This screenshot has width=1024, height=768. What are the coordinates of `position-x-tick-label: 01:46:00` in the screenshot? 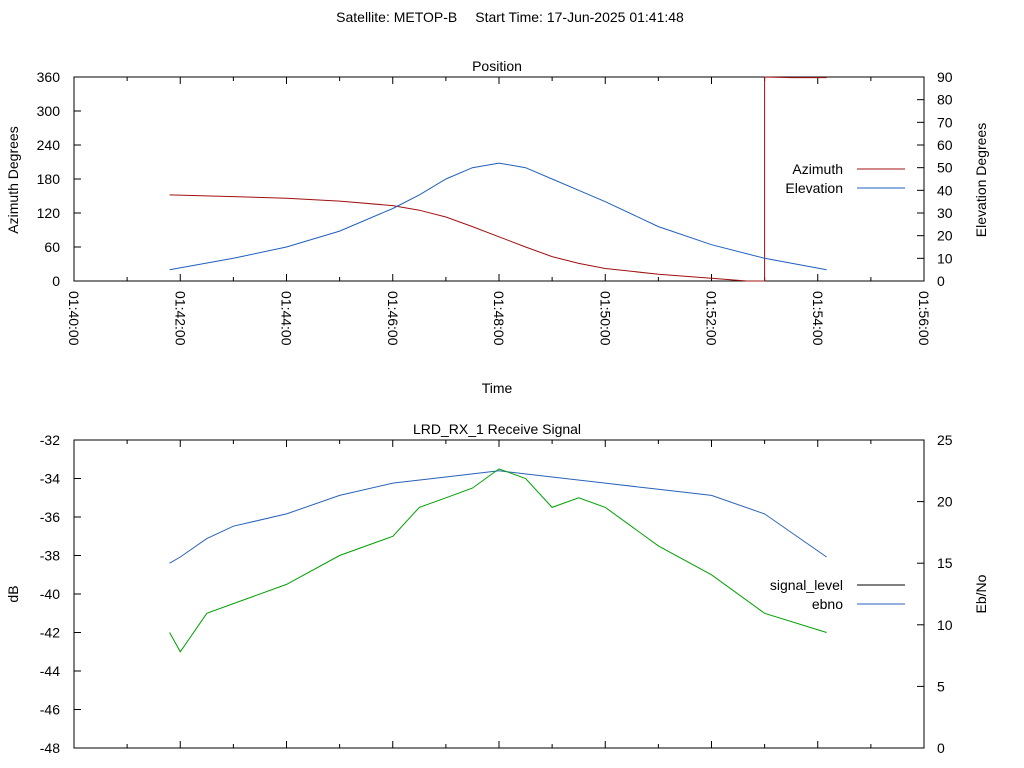 It's located at (393, 318).